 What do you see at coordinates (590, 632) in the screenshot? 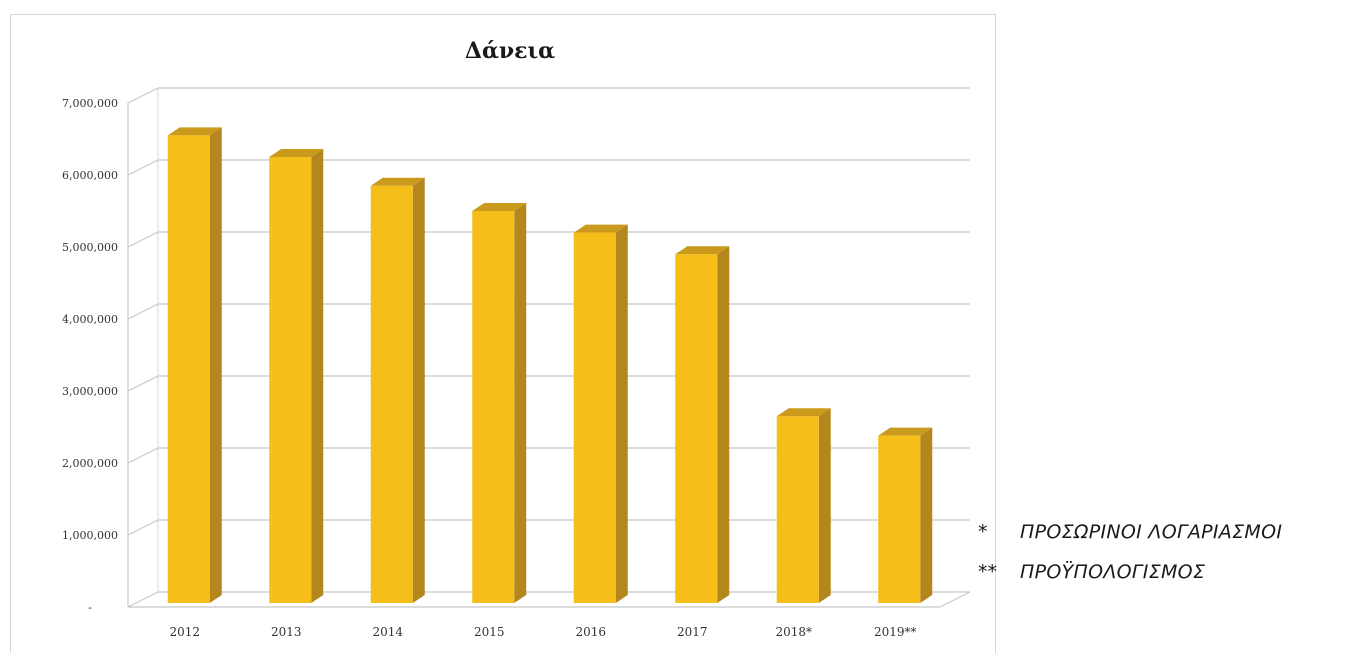
I see `x-tick-label: 2016` at bounding box center [590, 632].